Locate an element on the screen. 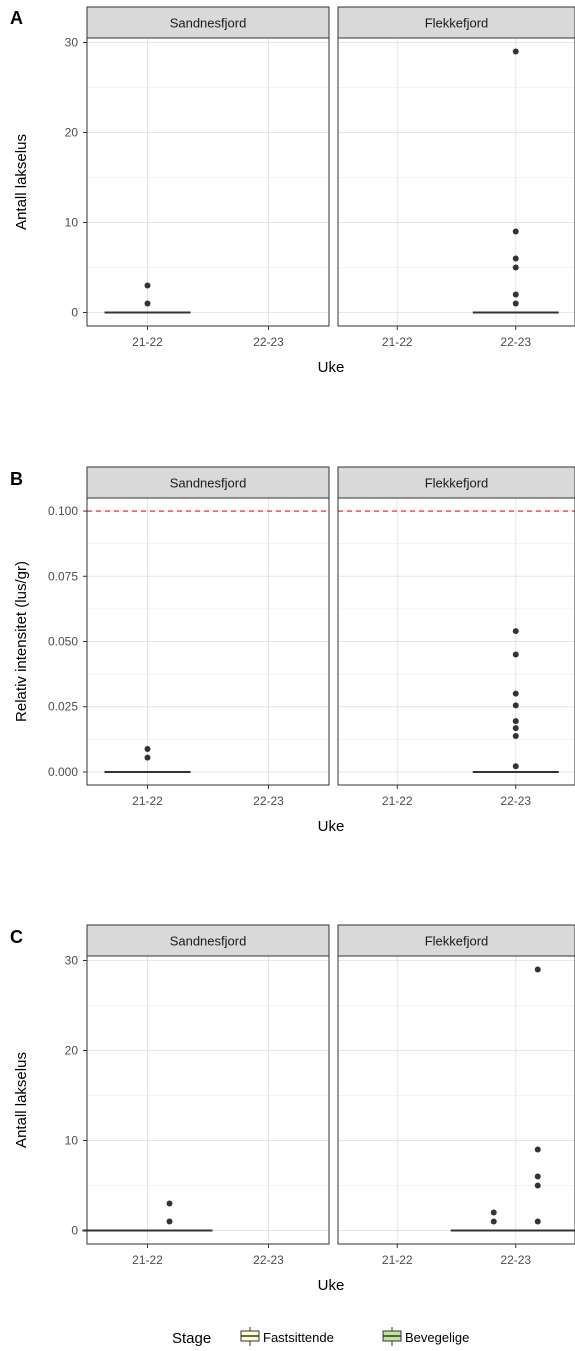  legend-label-fastsittende: Fastsittende is located at coordinates (298, 1337).